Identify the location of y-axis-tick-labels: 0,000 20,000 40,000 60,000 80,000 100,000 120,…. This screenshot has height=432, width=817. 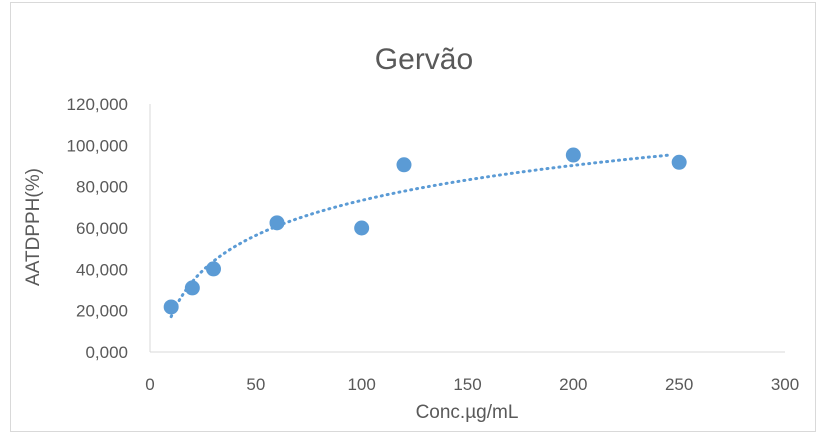
(97, 228).